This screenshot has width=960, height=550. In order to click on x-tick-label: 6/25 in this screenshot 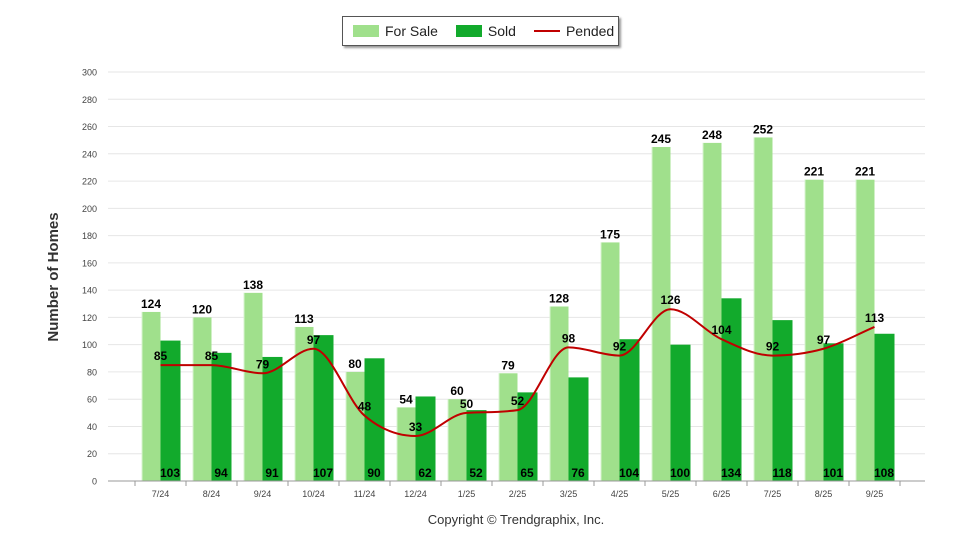, I will do `click(722, 494)`.